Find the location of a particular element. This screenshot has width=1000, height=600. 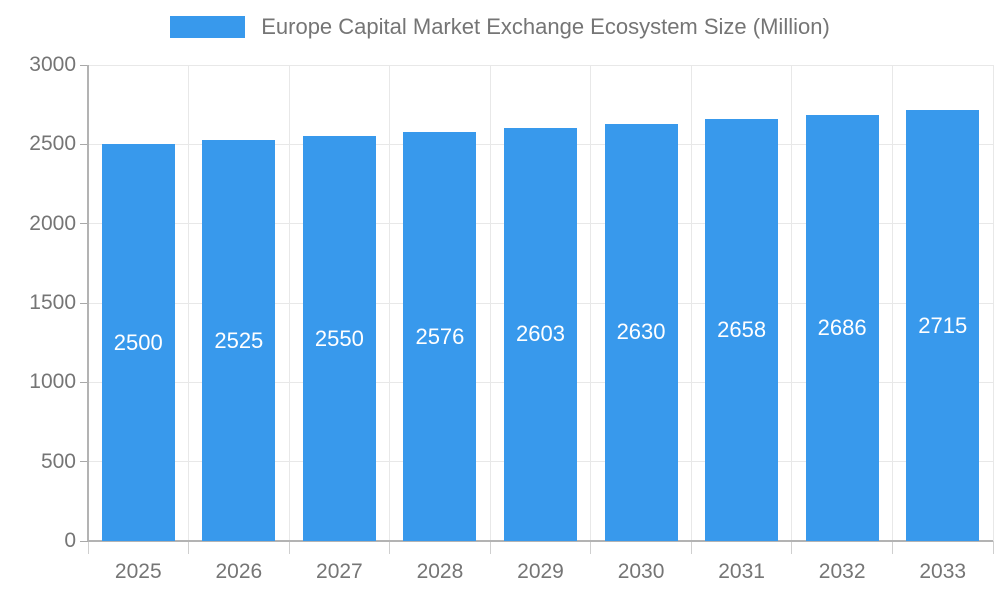

bar-value-label: 2715 is located at coordinates (943, 325).